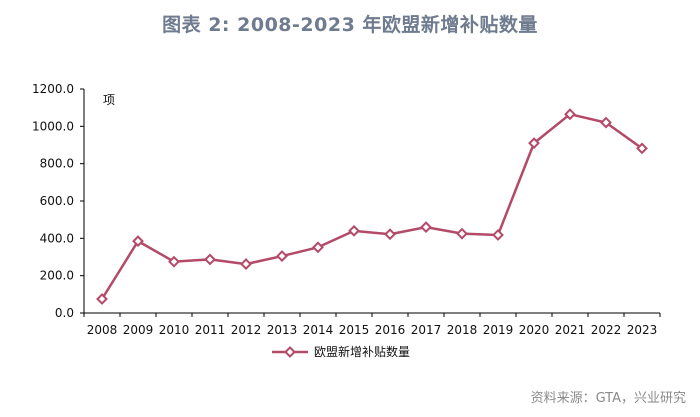 Image resolution: width=700 pixels, height=417 pixels. What do you see at coordinates (570, 330) in the screenshot?
I see `x-tick-label: 2021` at bounding box center [570, 330].